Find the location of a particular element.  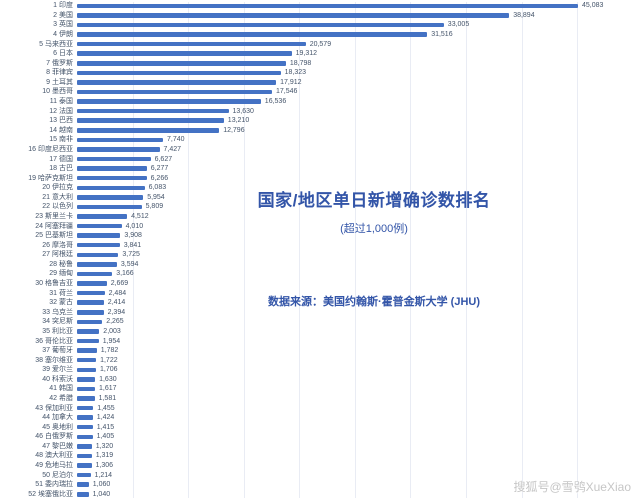

chart-subtitle: (超过1,000例) is located at coordinates (374, 229).